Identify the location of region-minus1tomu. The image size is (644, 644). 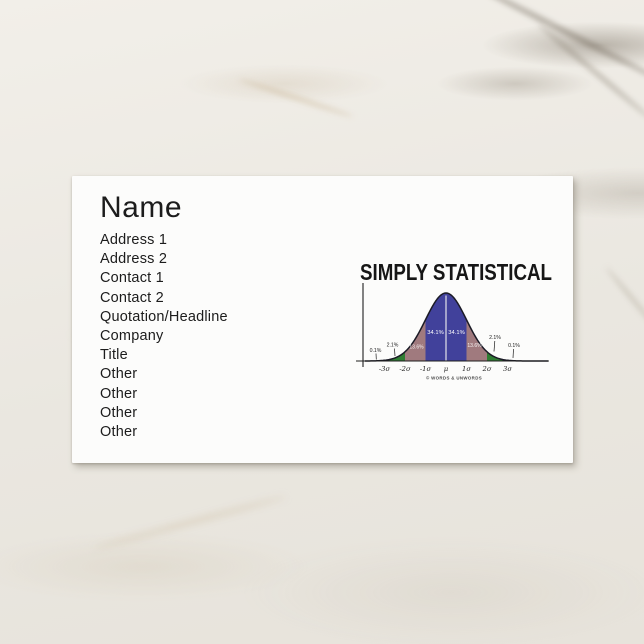
(435, 327).